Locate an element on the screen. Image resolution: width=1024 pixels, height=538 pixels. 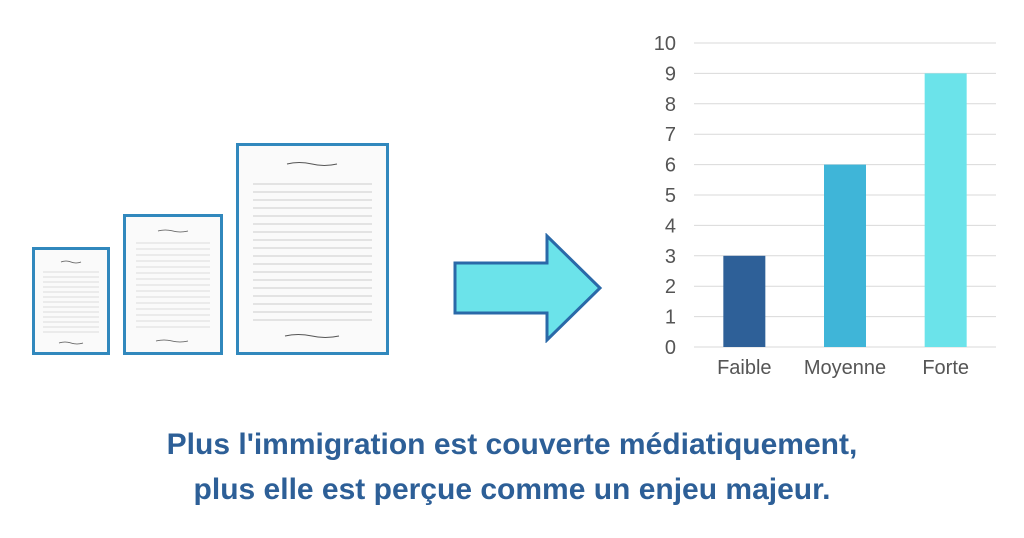
x-tick-label: Faible is located at coordinates (744, 368).